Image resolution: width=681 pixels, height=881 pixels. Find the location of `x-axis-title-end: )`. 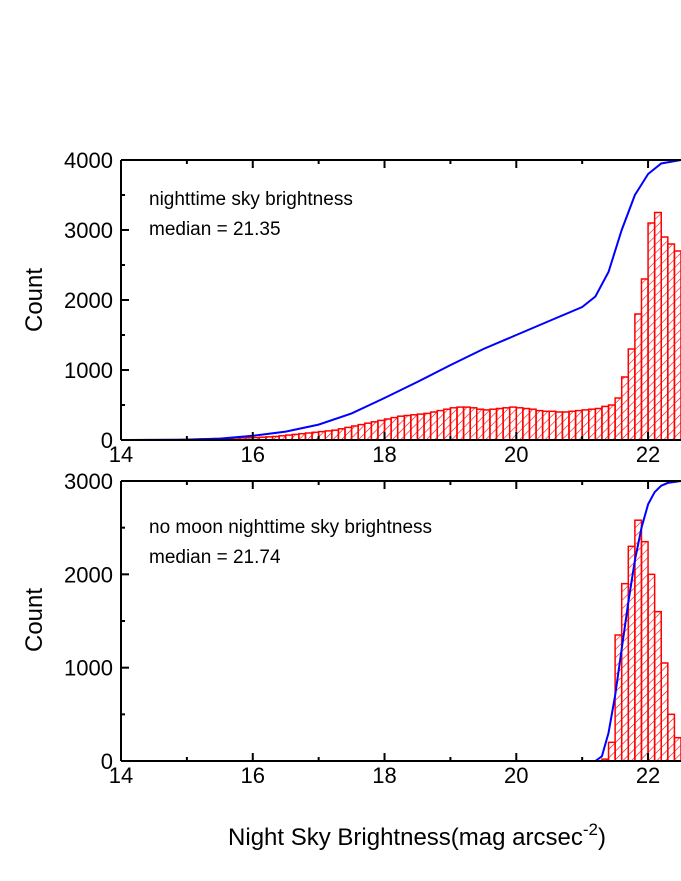

x-axis-title-end: ) is located at coordinates (602, 837).